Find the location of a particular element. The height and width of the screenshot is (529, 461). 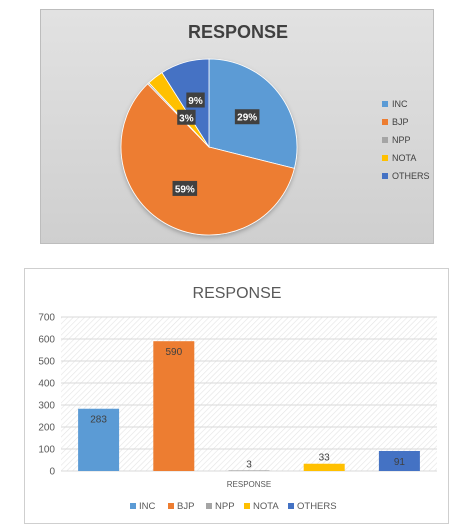

bar-npp is located at coordinates (249, 470).